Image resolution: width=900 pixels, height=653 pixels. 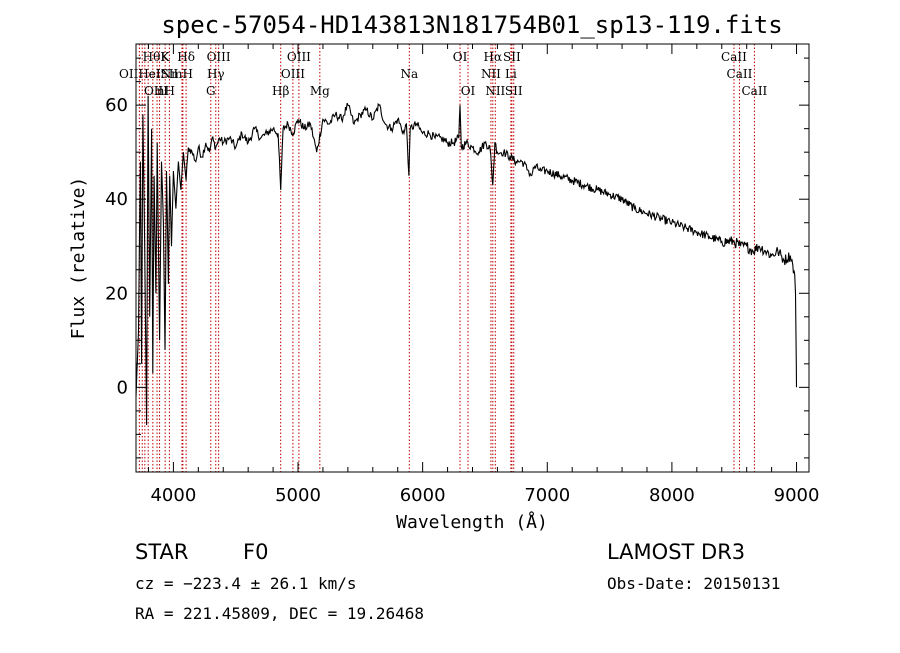 What do you see at coordinates (211, 91) in the screenshot?
I see `spectral-line-label: G` at bounding box center [211, 91].